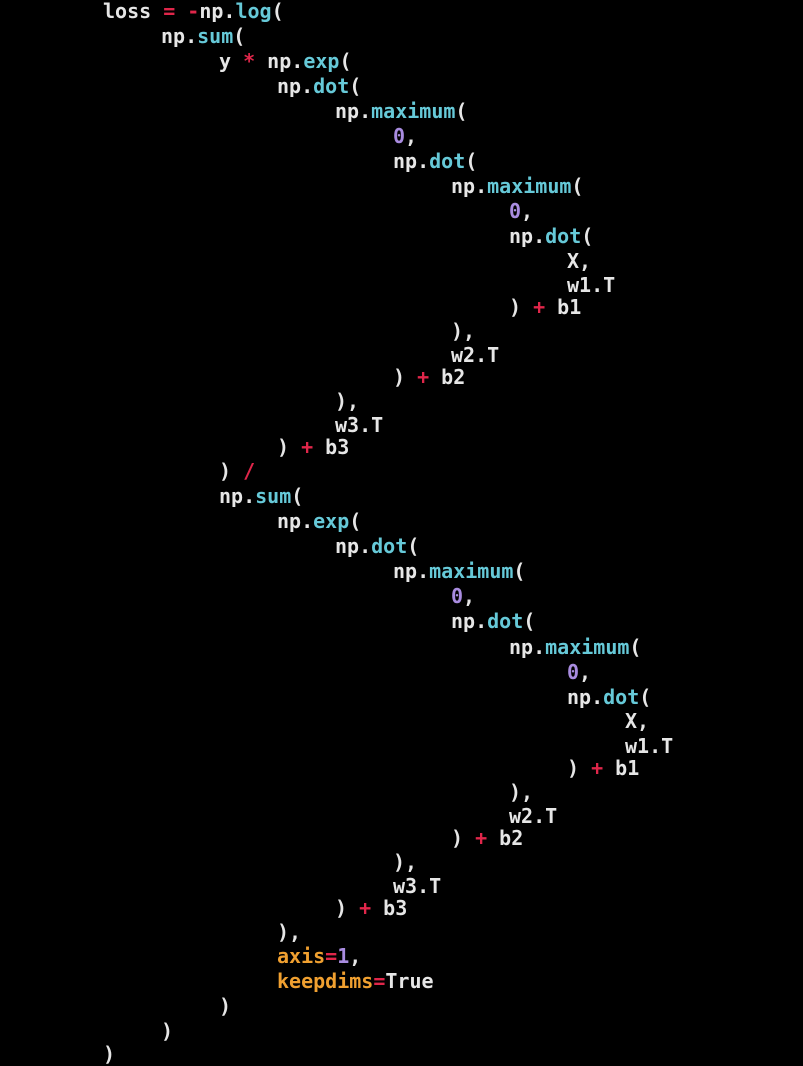 This screenshot has width=803, height=1066. I want to click on operator-token: =, so click(379, 981).